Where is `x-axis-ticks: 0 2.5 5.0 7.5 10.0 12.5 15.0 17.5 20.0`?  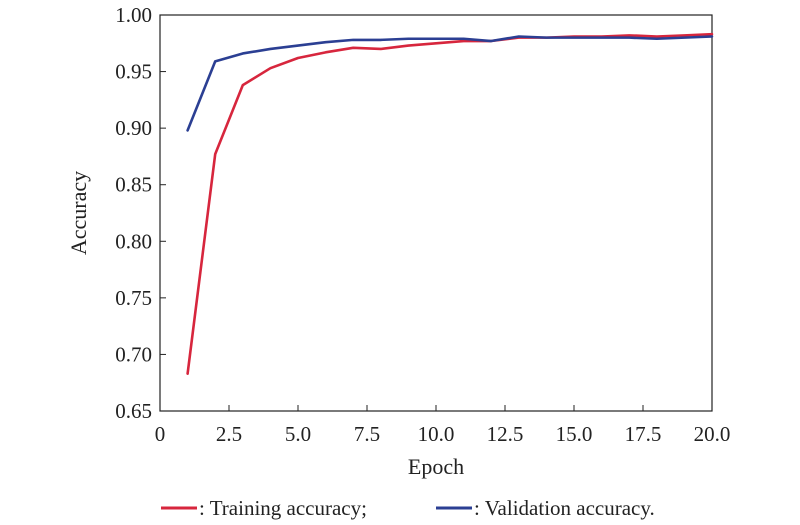
x-axis-ticks: 0 2.5 5.0 7.5 10.0 12.5 15.0 17.5 20.0 is located at coordinates (443, 425).